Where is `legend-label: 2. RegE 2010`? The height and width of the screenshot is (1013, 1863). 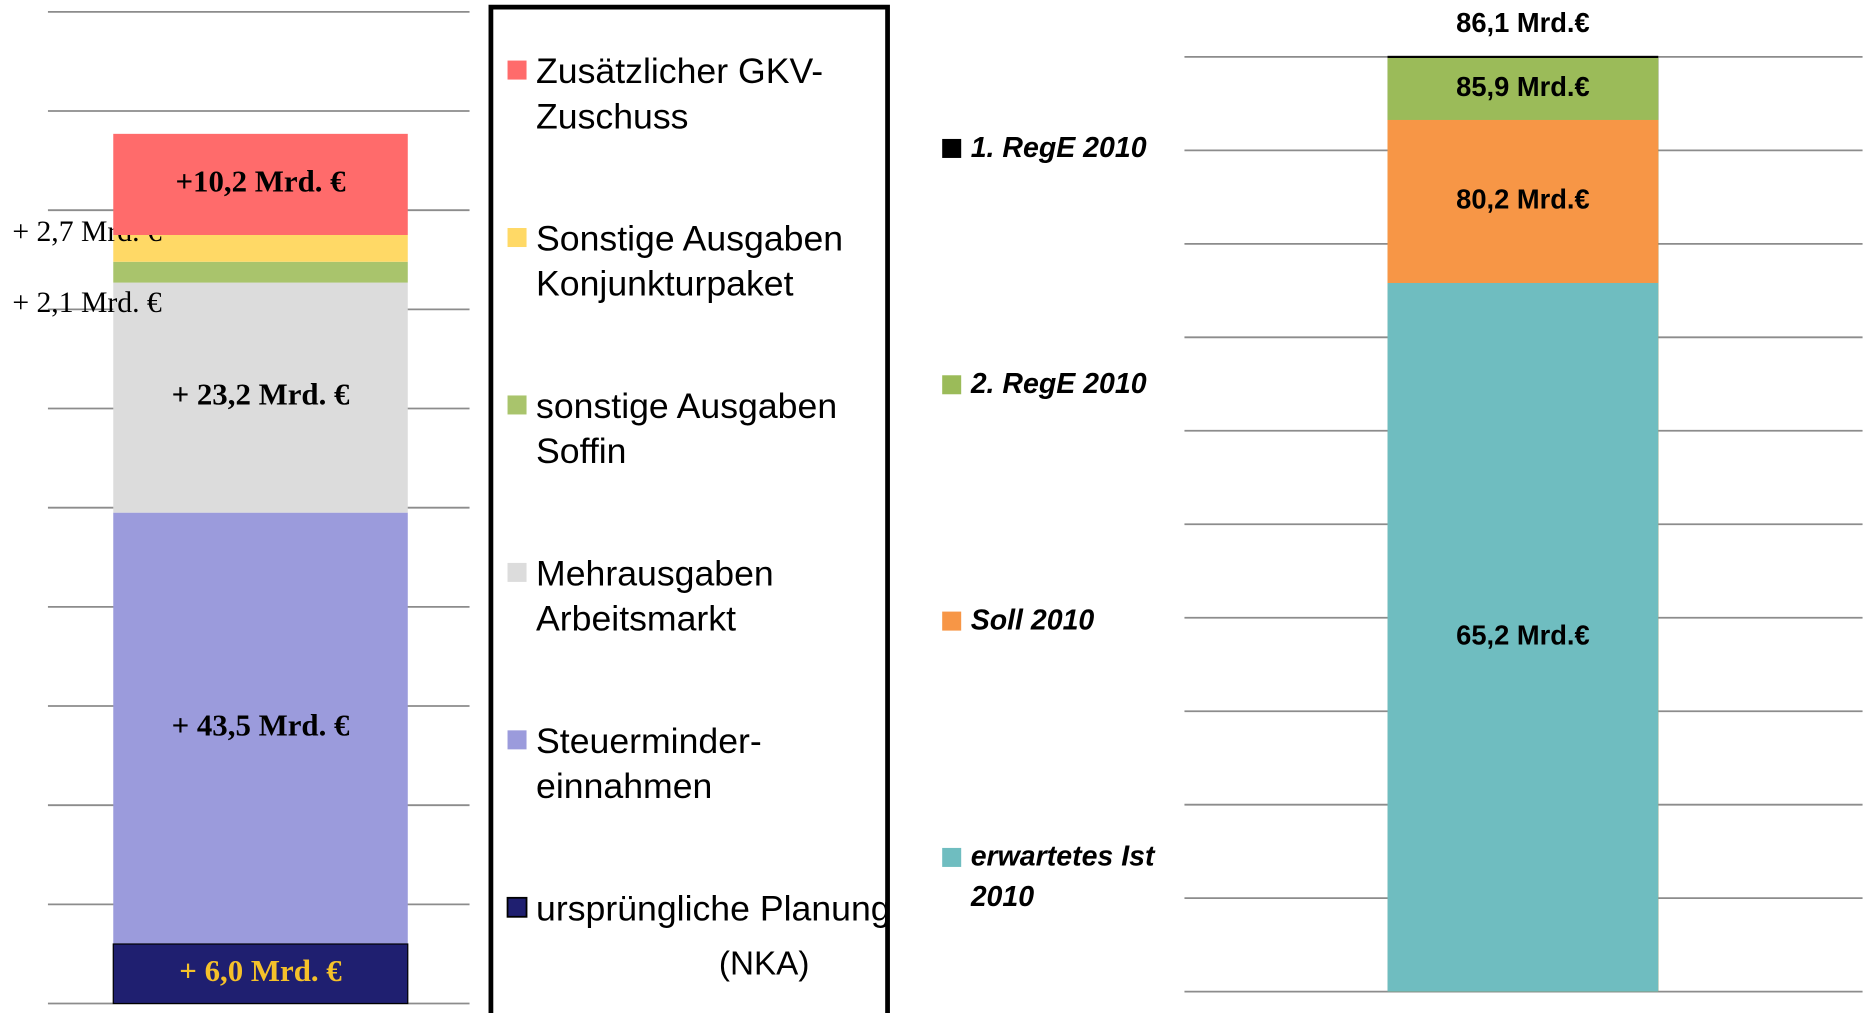 legend-label: 2. RegE 2010 is located at coordinates (1058, 384).